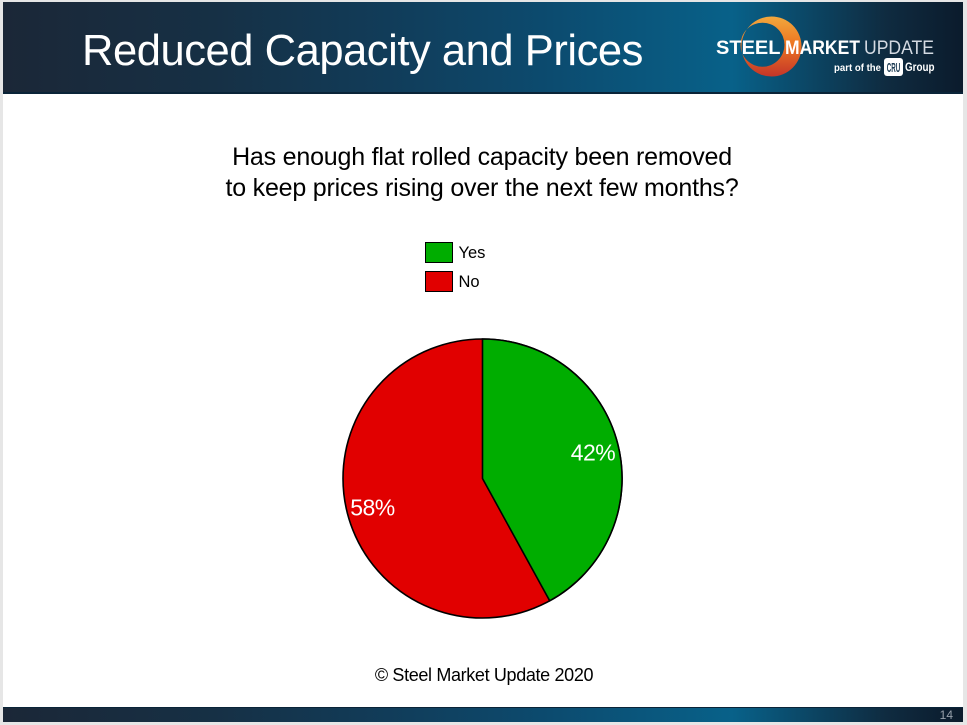  I want to click on svg-text: STEEL, so click(748, 48).